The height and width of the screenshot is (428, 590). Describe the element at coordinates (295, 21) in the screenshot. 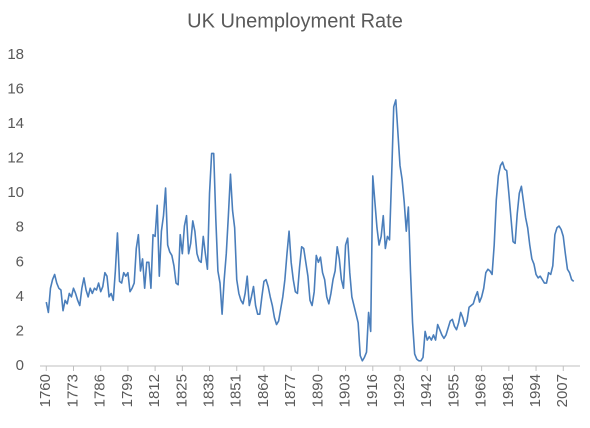

I see `chart-title: UK Unemployment Rate` at that location.